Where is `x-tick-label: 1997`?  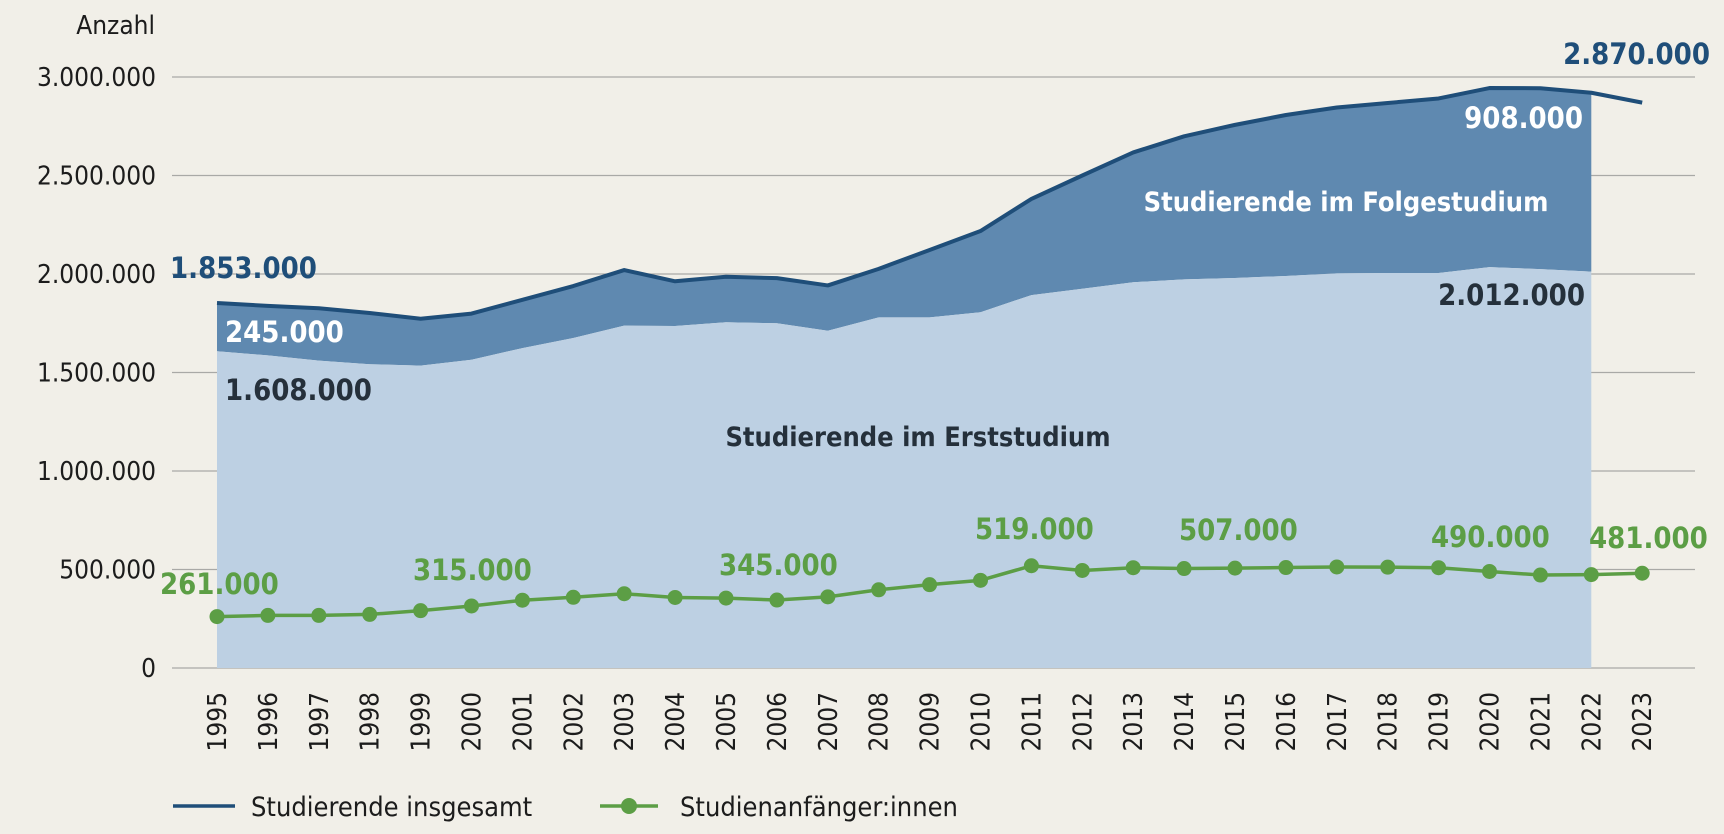
x-tick-label: 1997 is located at coordinates (320, 722).